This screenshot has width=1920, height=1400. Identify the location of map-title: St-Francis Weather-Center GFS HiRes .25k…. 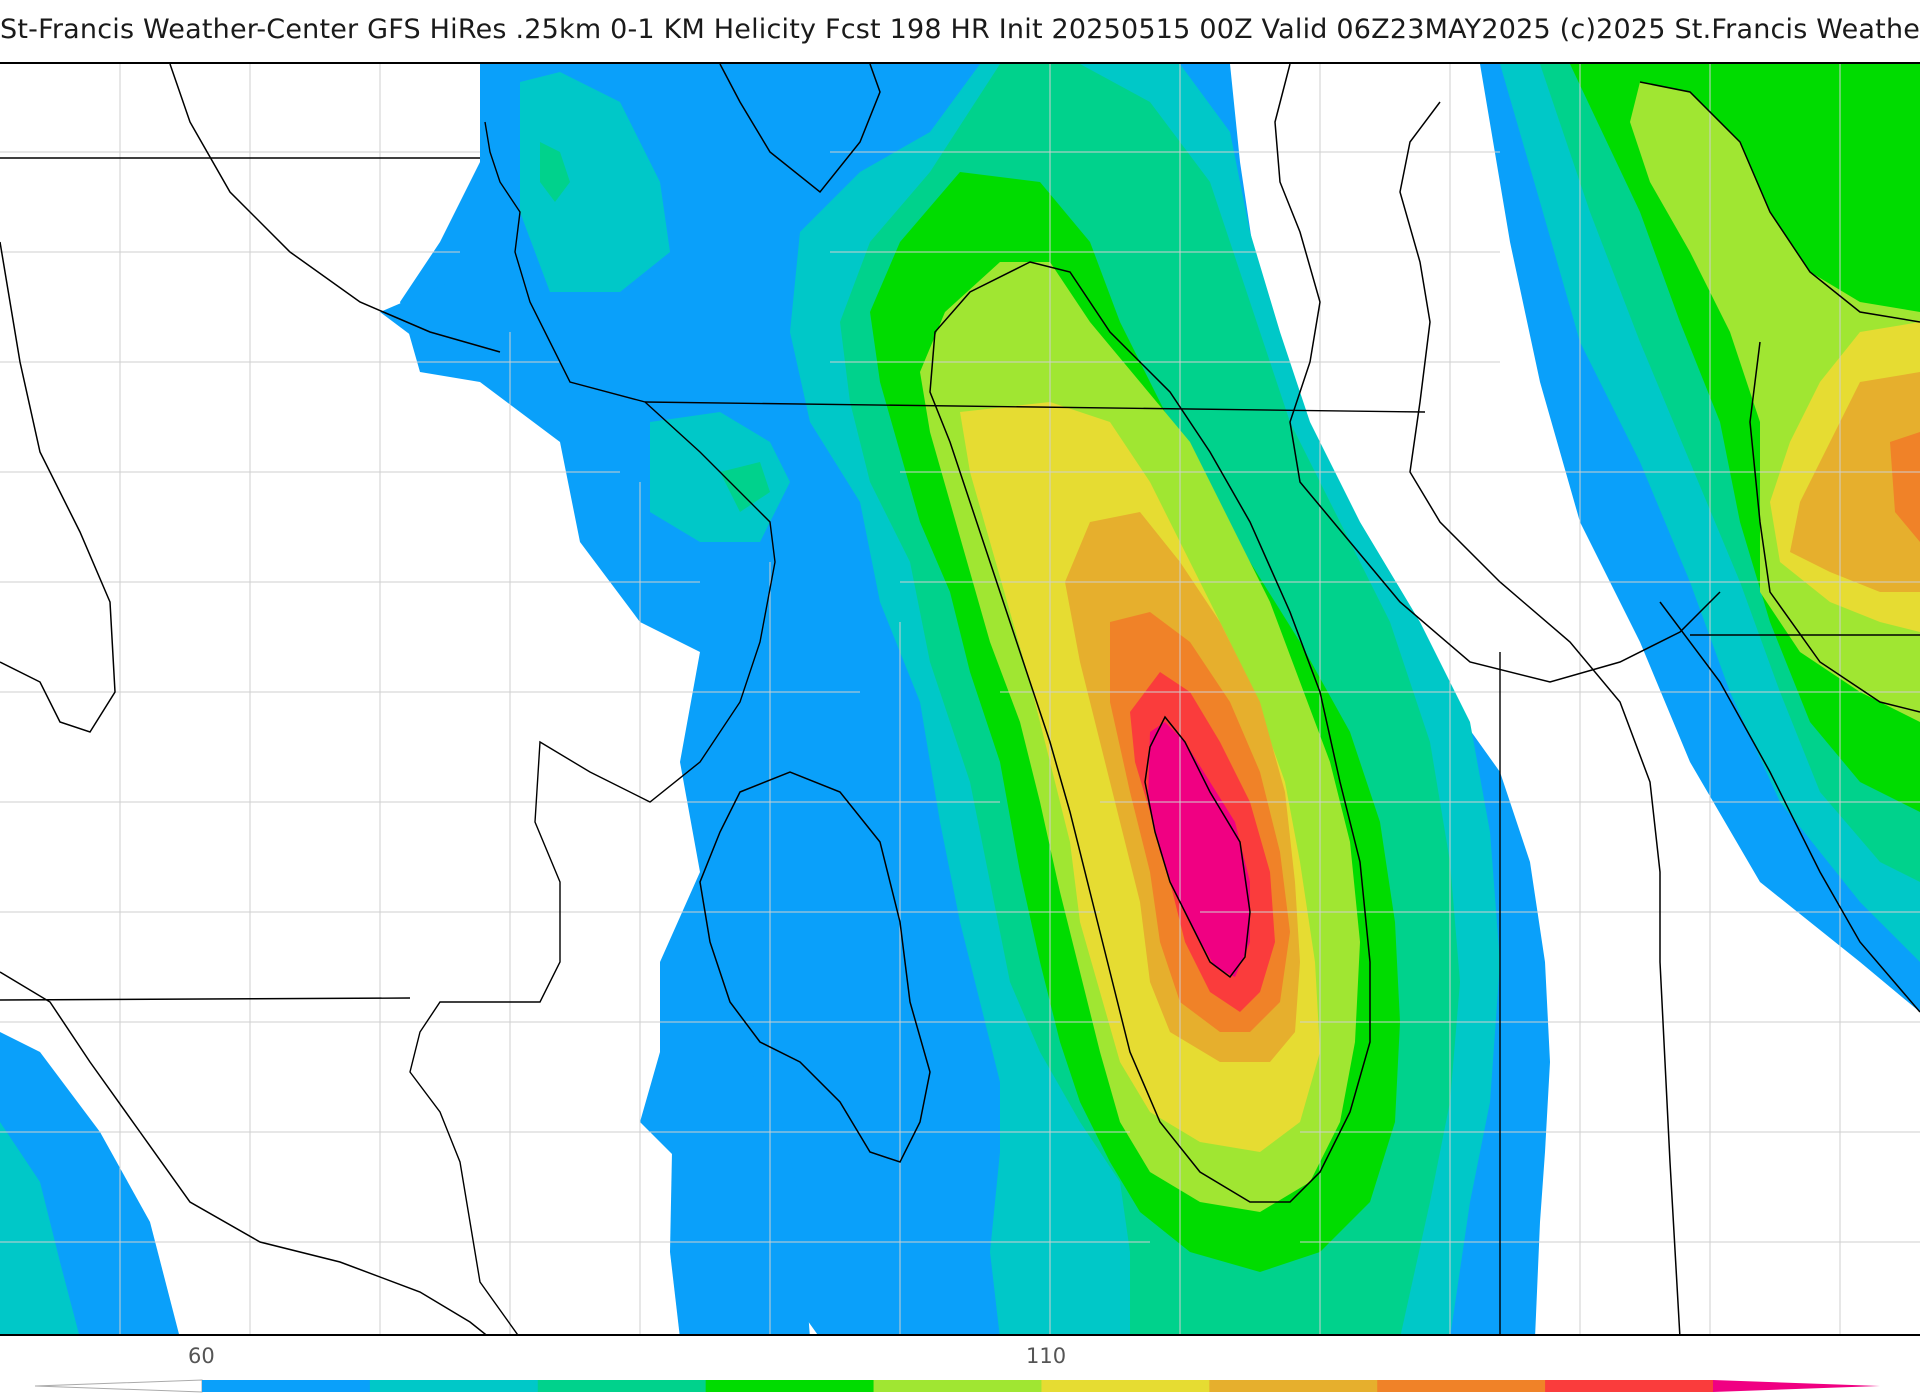
(960, 29).